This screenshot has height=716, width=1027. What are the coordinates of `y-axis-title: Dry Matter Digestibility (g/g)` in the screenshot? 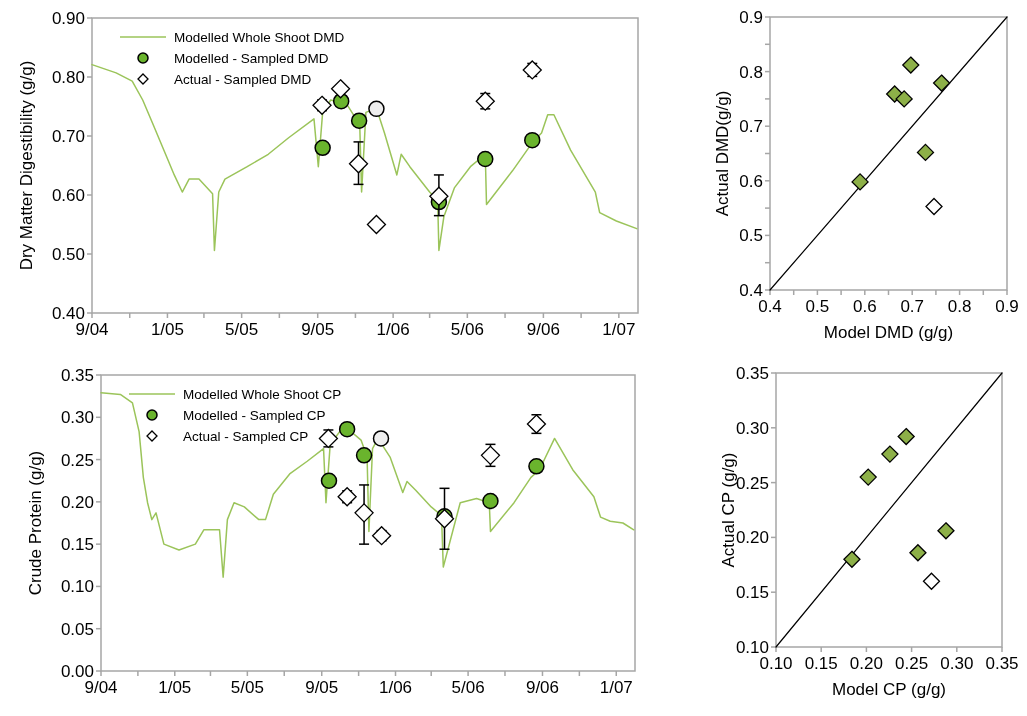 It's located at (26, 165).